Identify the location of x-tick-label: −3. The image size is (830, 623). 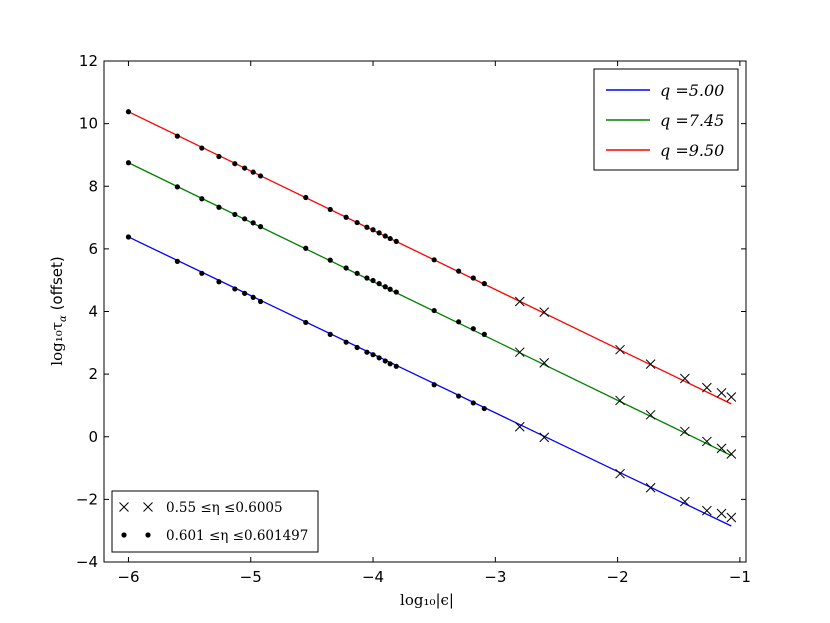
(495, 577).